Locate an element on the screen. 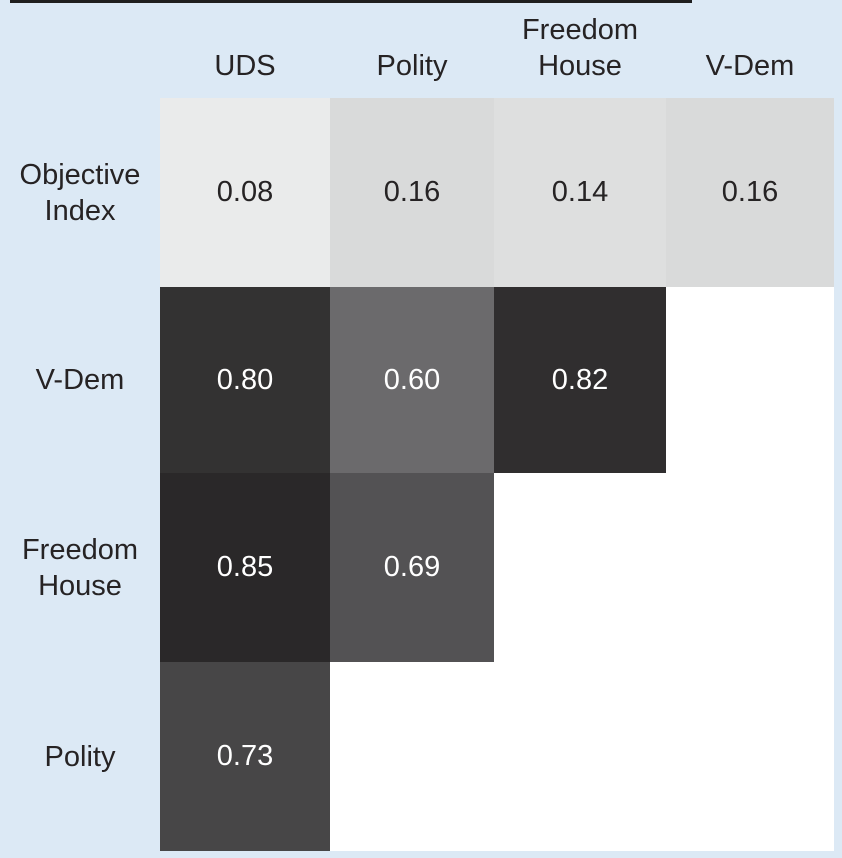  heatmap-cell-polity-uds: 0.73 is located at coordinates (245, 756).